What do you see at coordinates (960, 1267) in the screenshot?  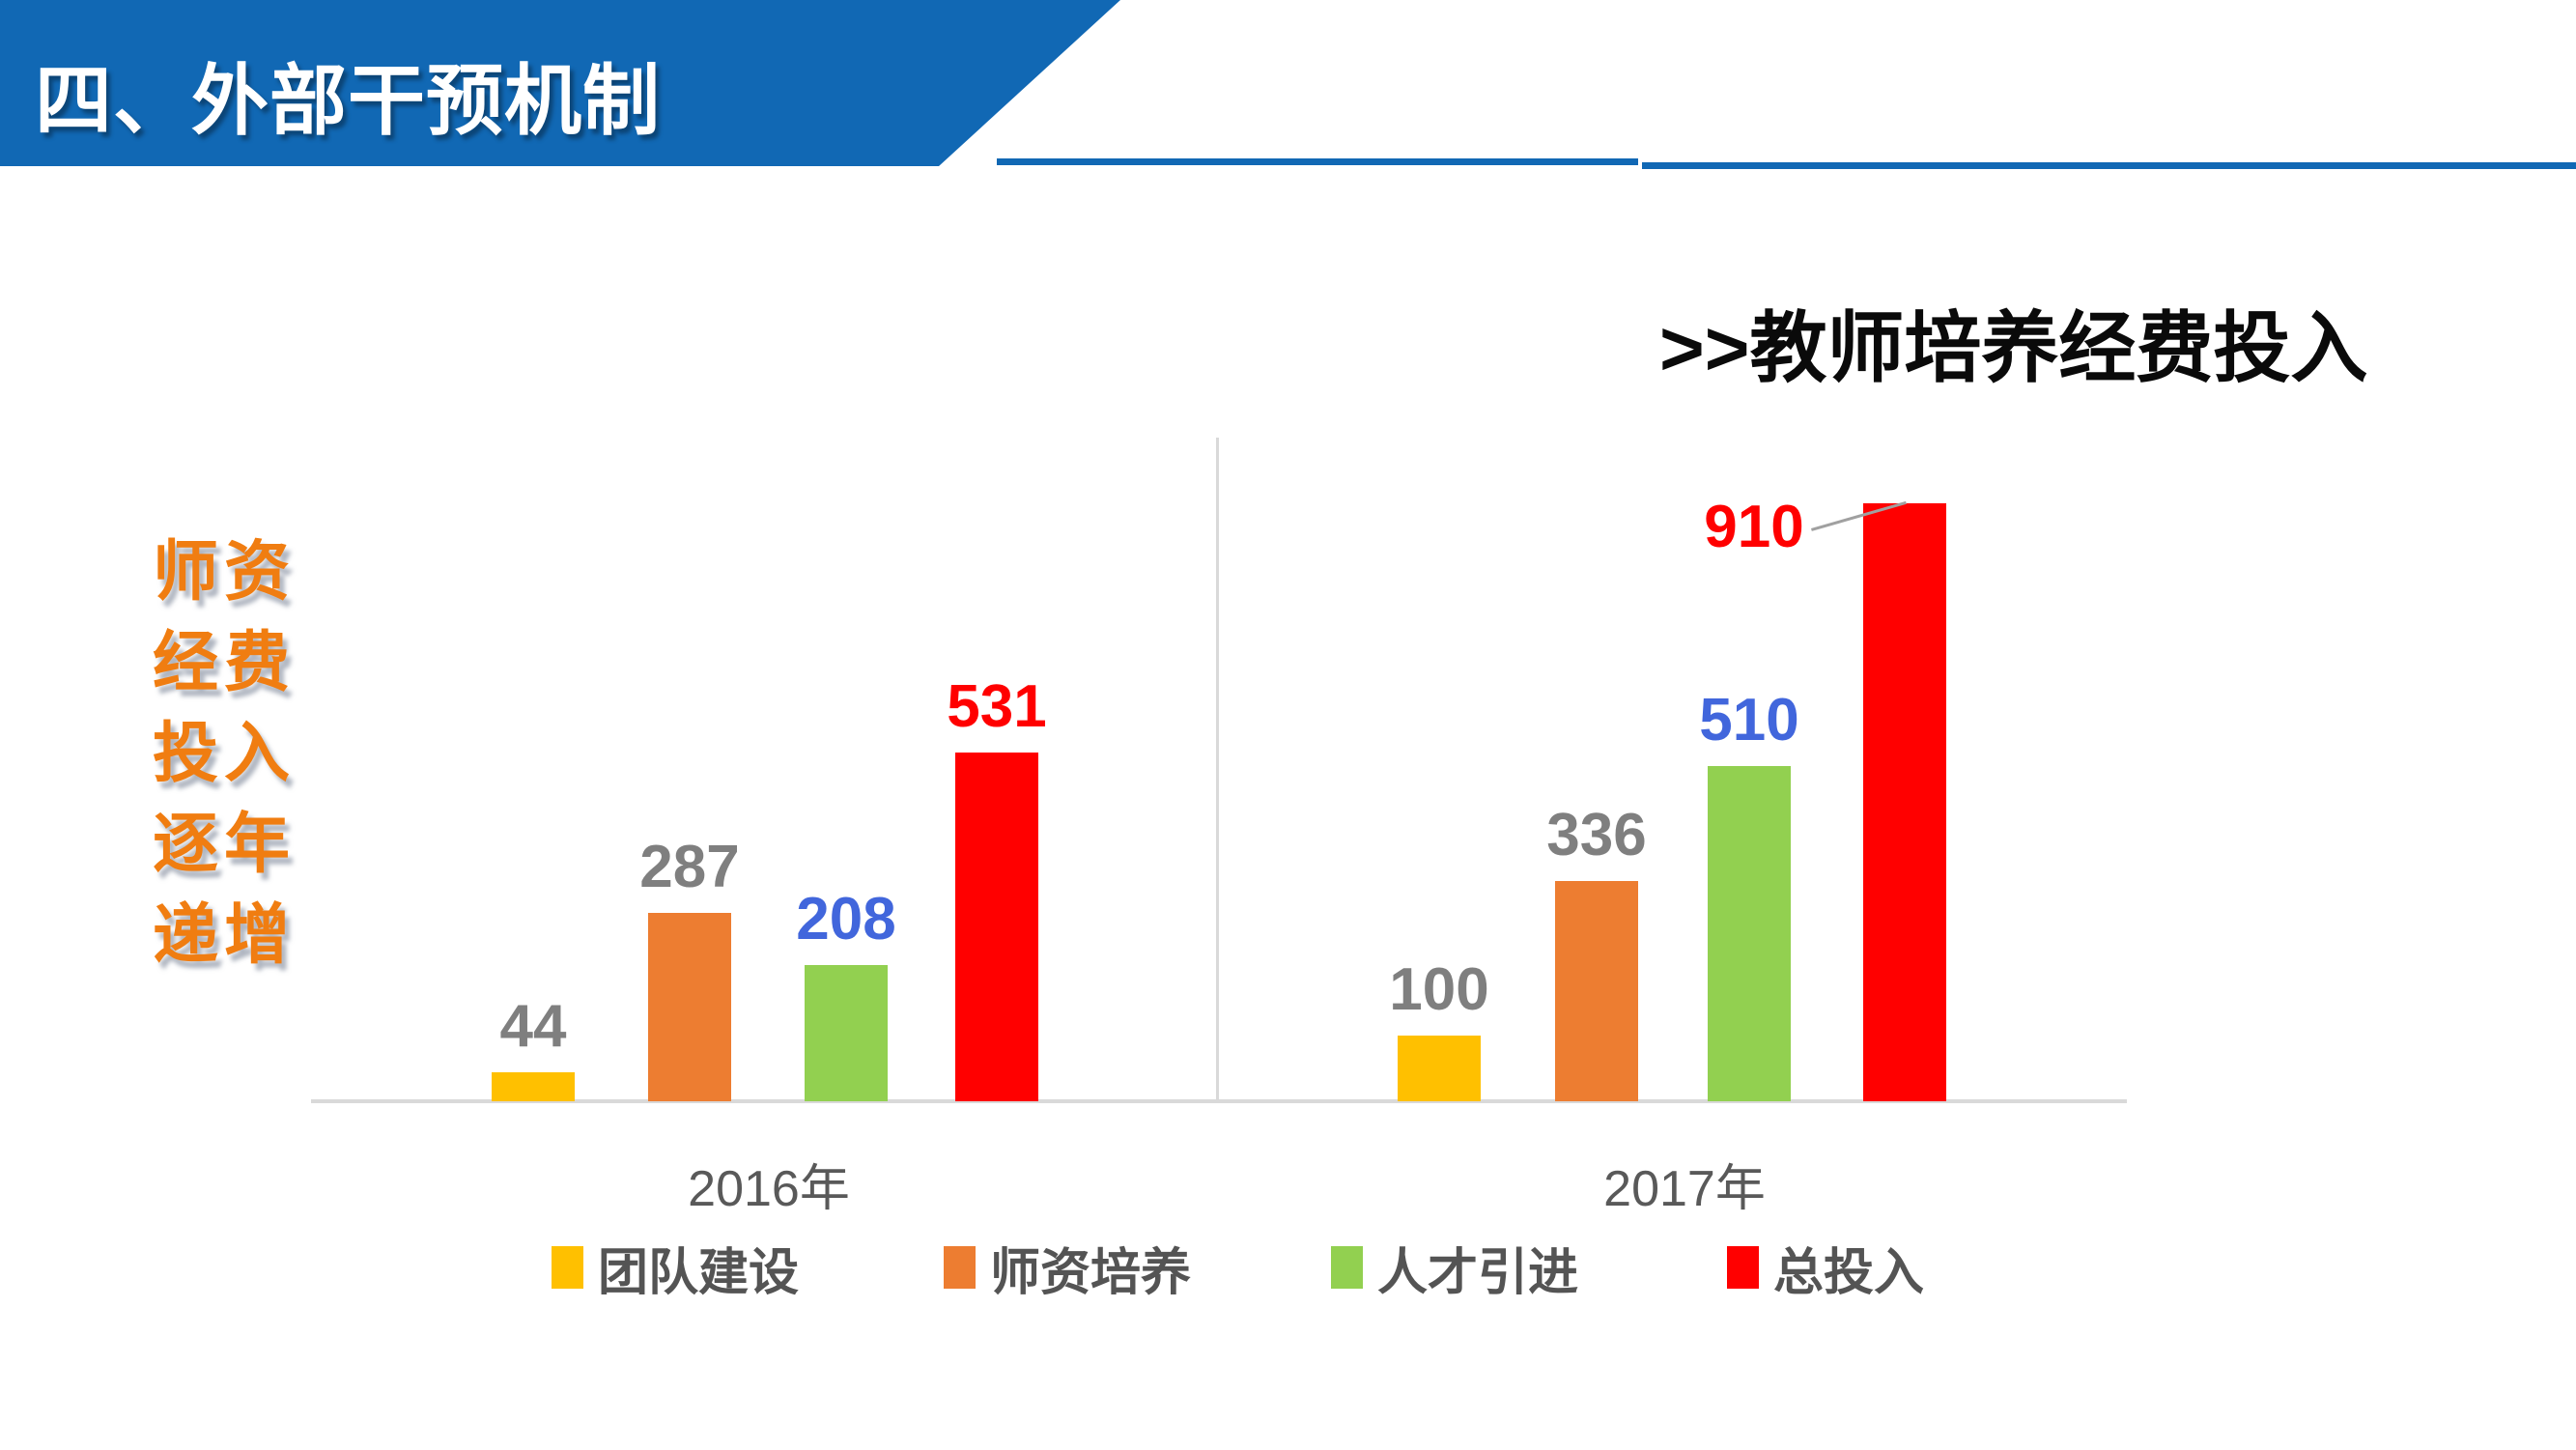 I see `legend-marker-2-icon` at bounding box center [960, 1267].